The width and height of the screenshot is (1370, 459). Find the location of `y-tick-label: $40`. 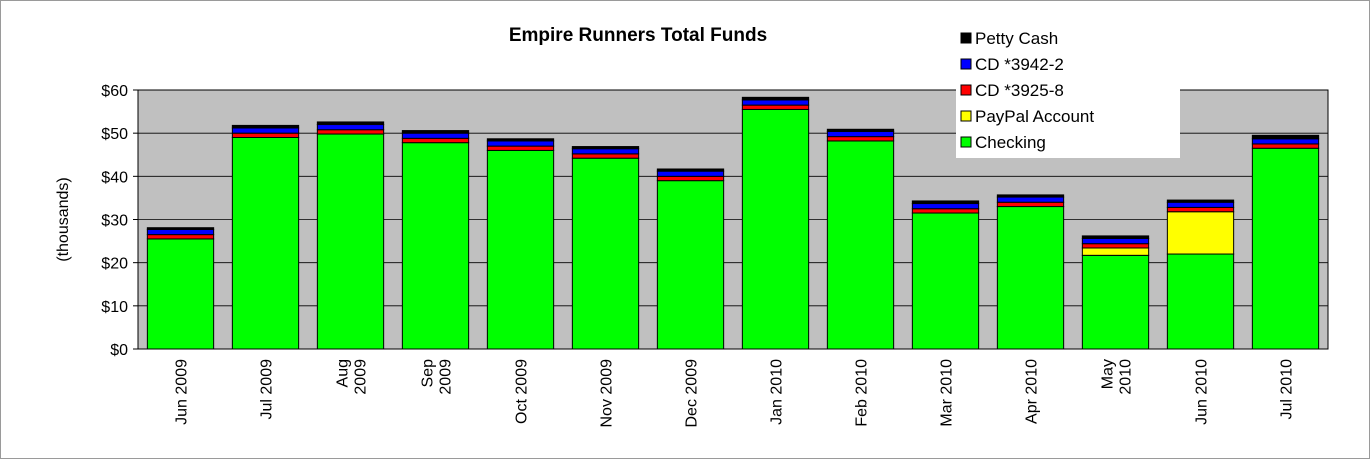

y-tick-label: $40 is located at coordinates (114, 177).